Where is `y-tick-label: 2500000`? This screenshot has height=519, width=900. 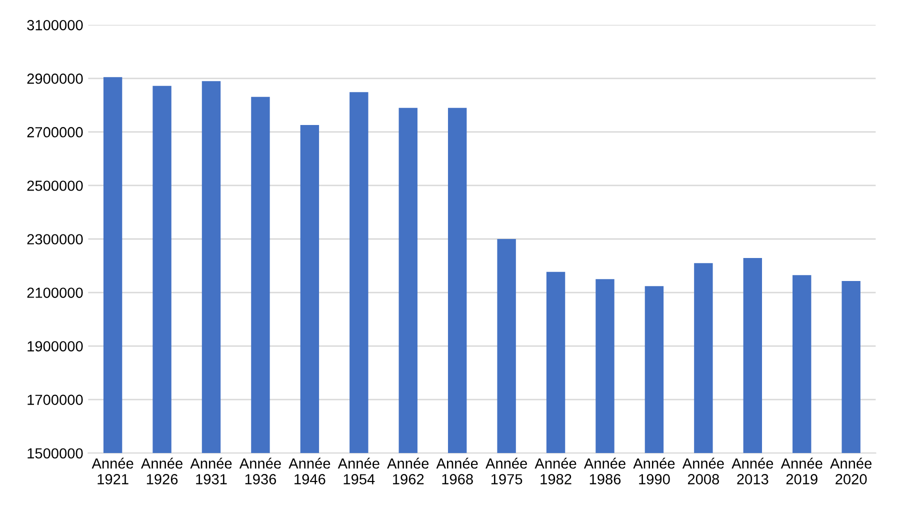 y-tick-label: 2500000 is located at coordinates (55, 185).